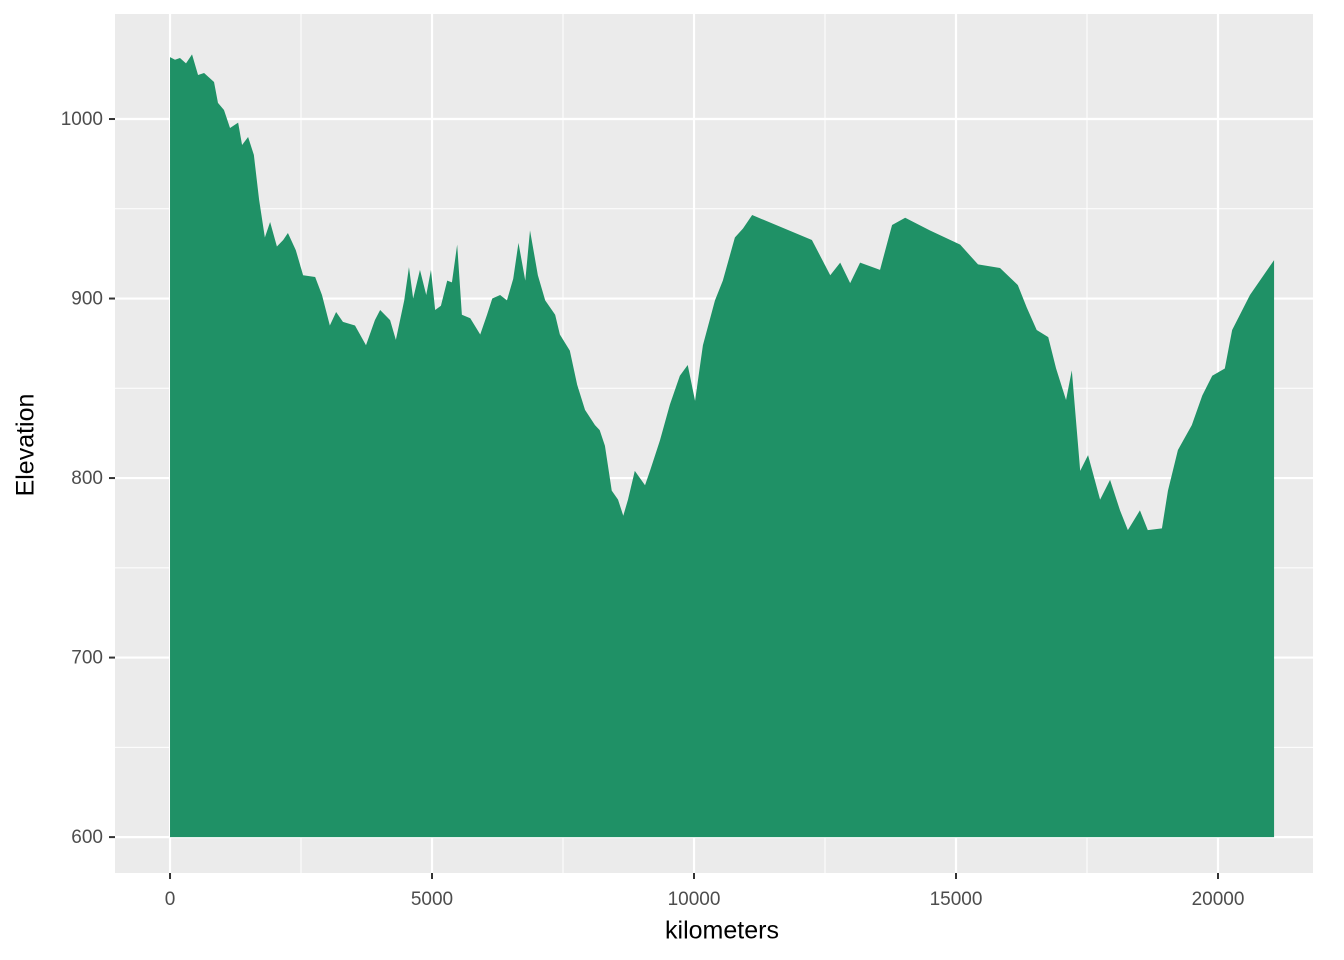 The height and width of the screenshot is (960, 1344). I want to click on y-tick-label: 700, so click(87, 658).